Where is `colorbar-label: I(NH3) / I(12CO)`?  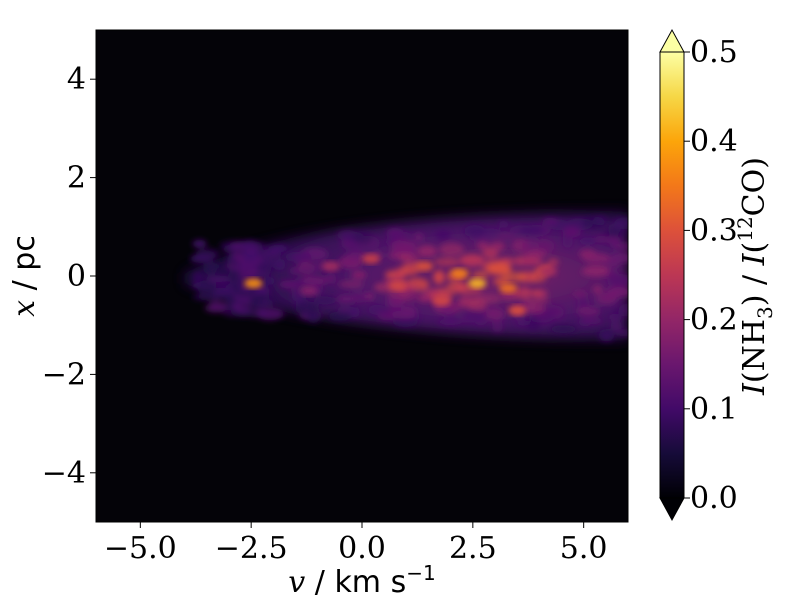
colorbar-label: I(NH3) / I(12CO) is located at coordinates (755, 276).